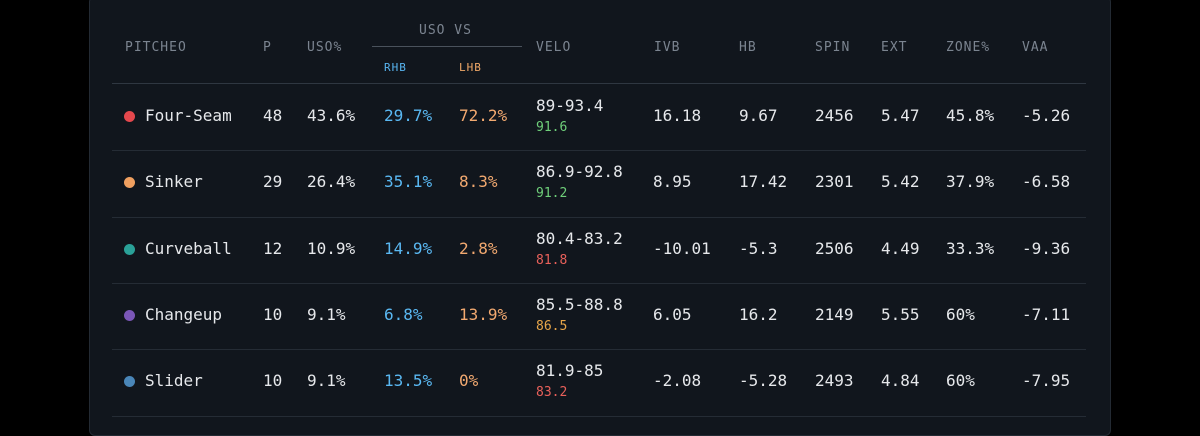 The height and width of the screenshot is (436, 1200). Describe the element at coordinates (273, 115) in the screenshot. I see `cell-p: 48` at that location.